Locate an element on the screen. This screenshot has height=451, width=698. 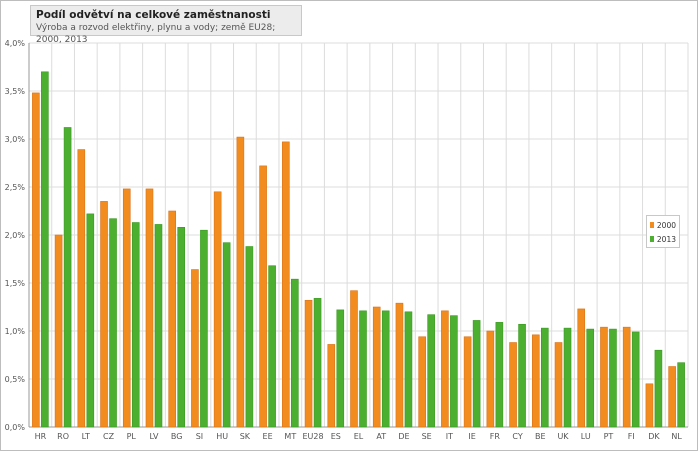
bar-2013-ES is located at coordinates (340, 368).